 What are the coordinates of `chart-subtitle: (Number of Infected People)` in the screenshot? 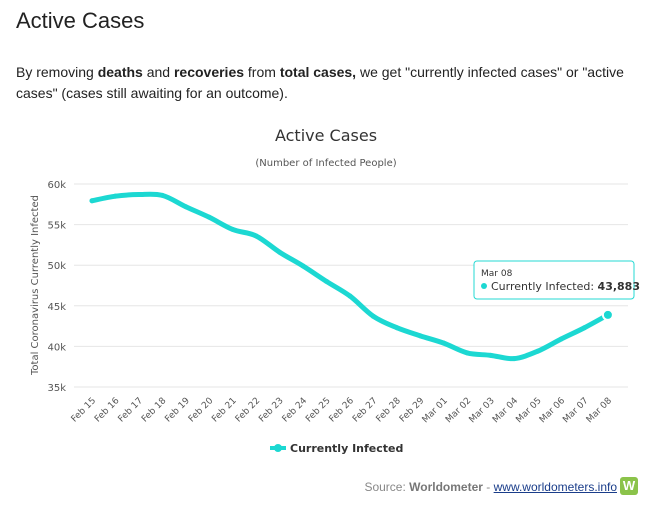 It's located at (325, 163).